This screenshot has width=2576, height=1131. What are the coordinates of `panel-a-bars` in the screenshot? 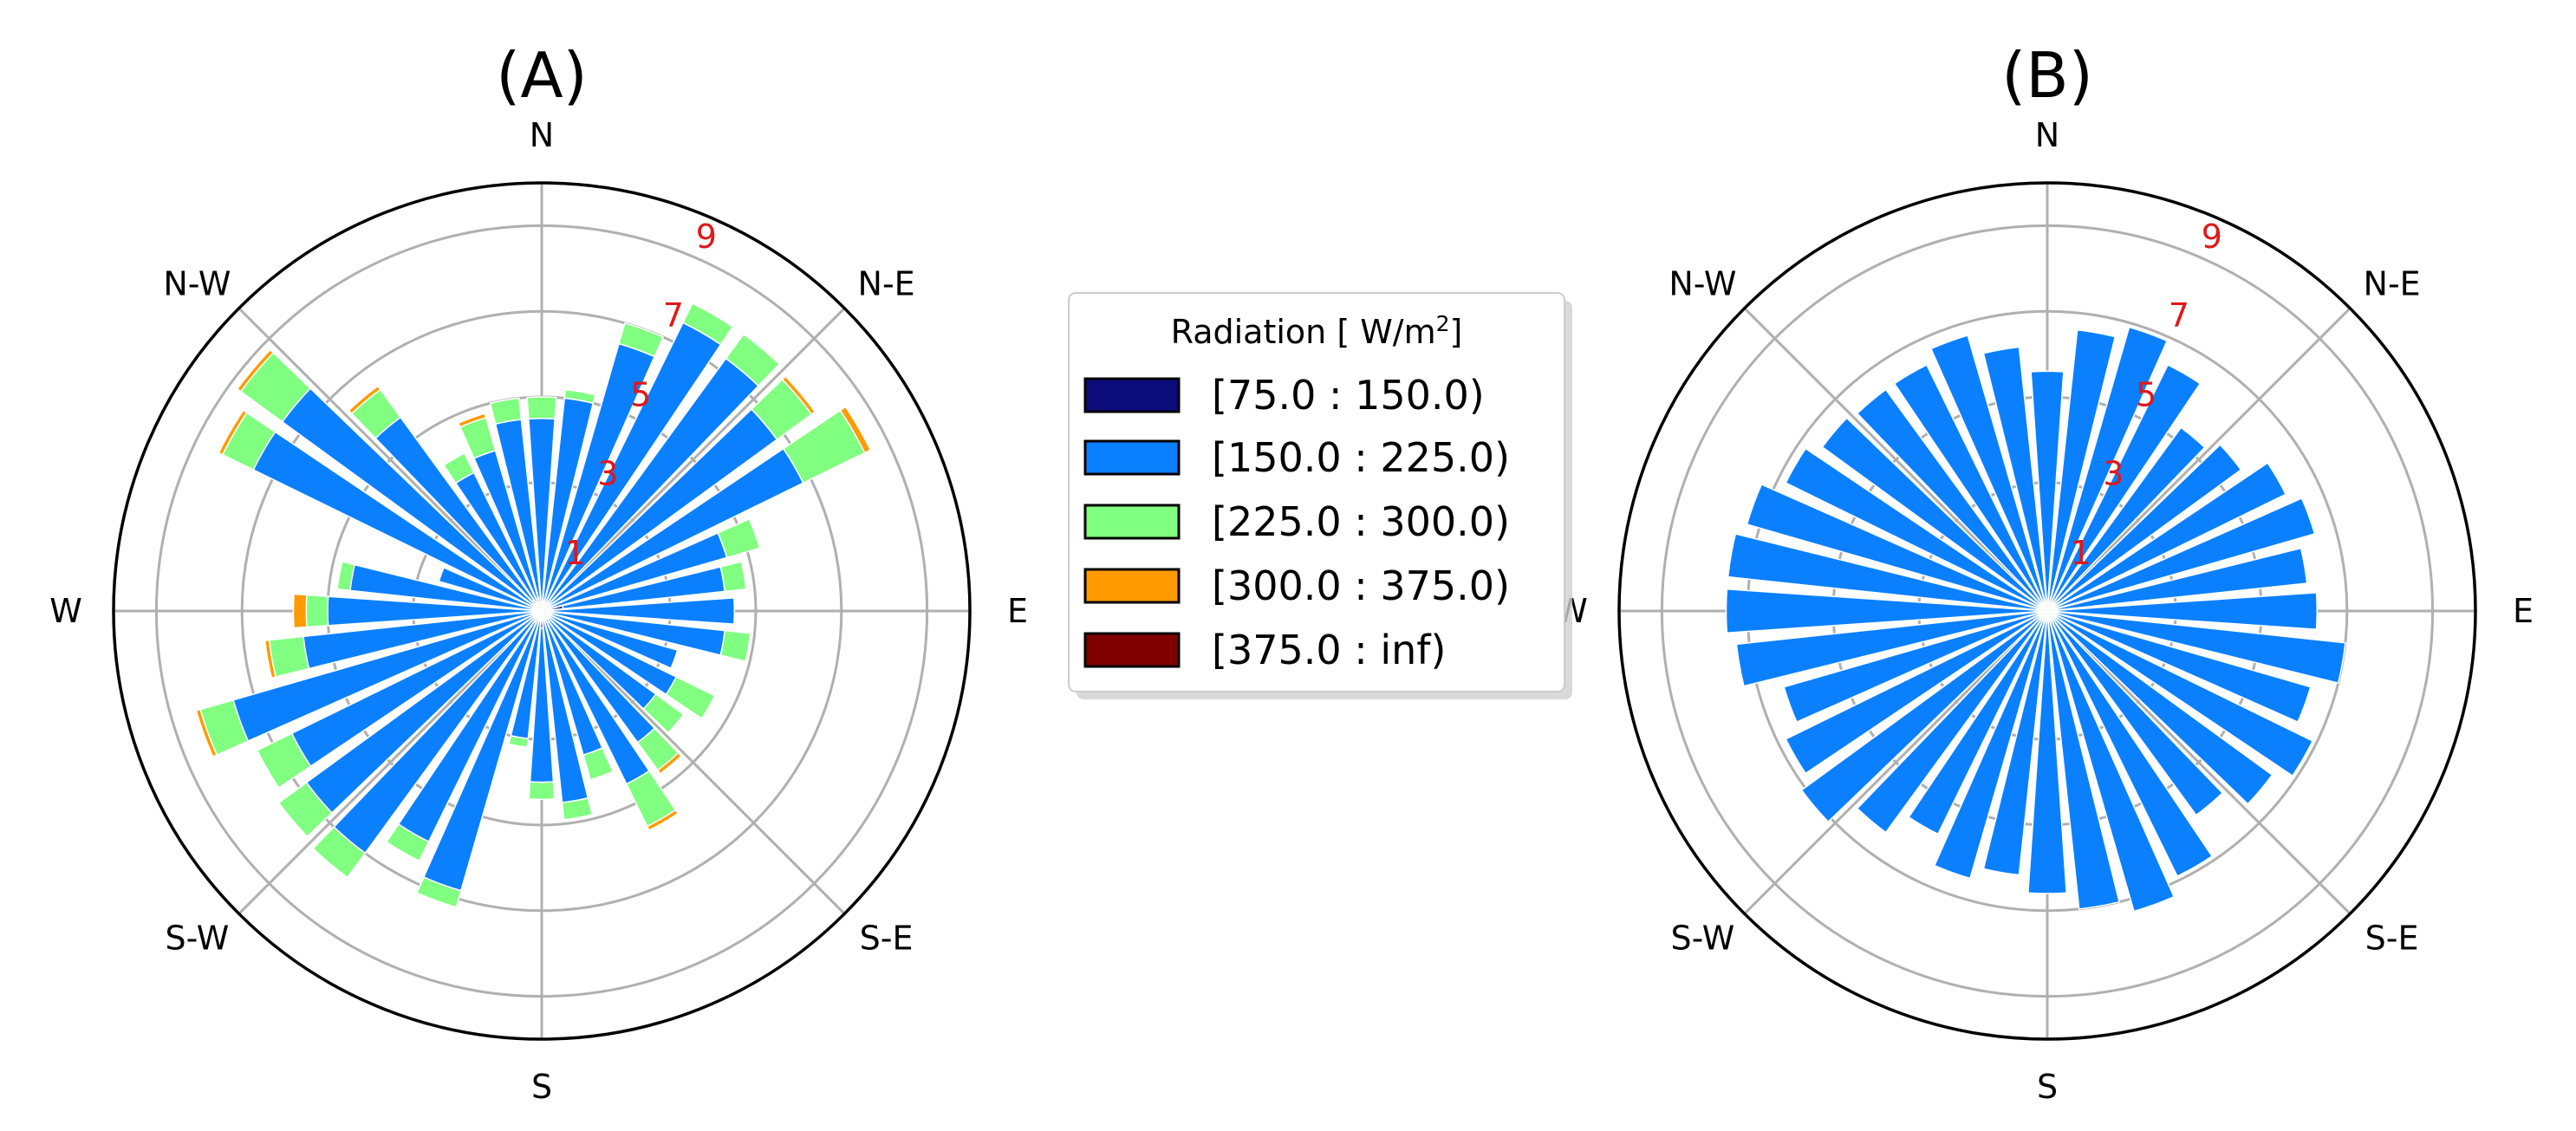 It's located at (533, 605).